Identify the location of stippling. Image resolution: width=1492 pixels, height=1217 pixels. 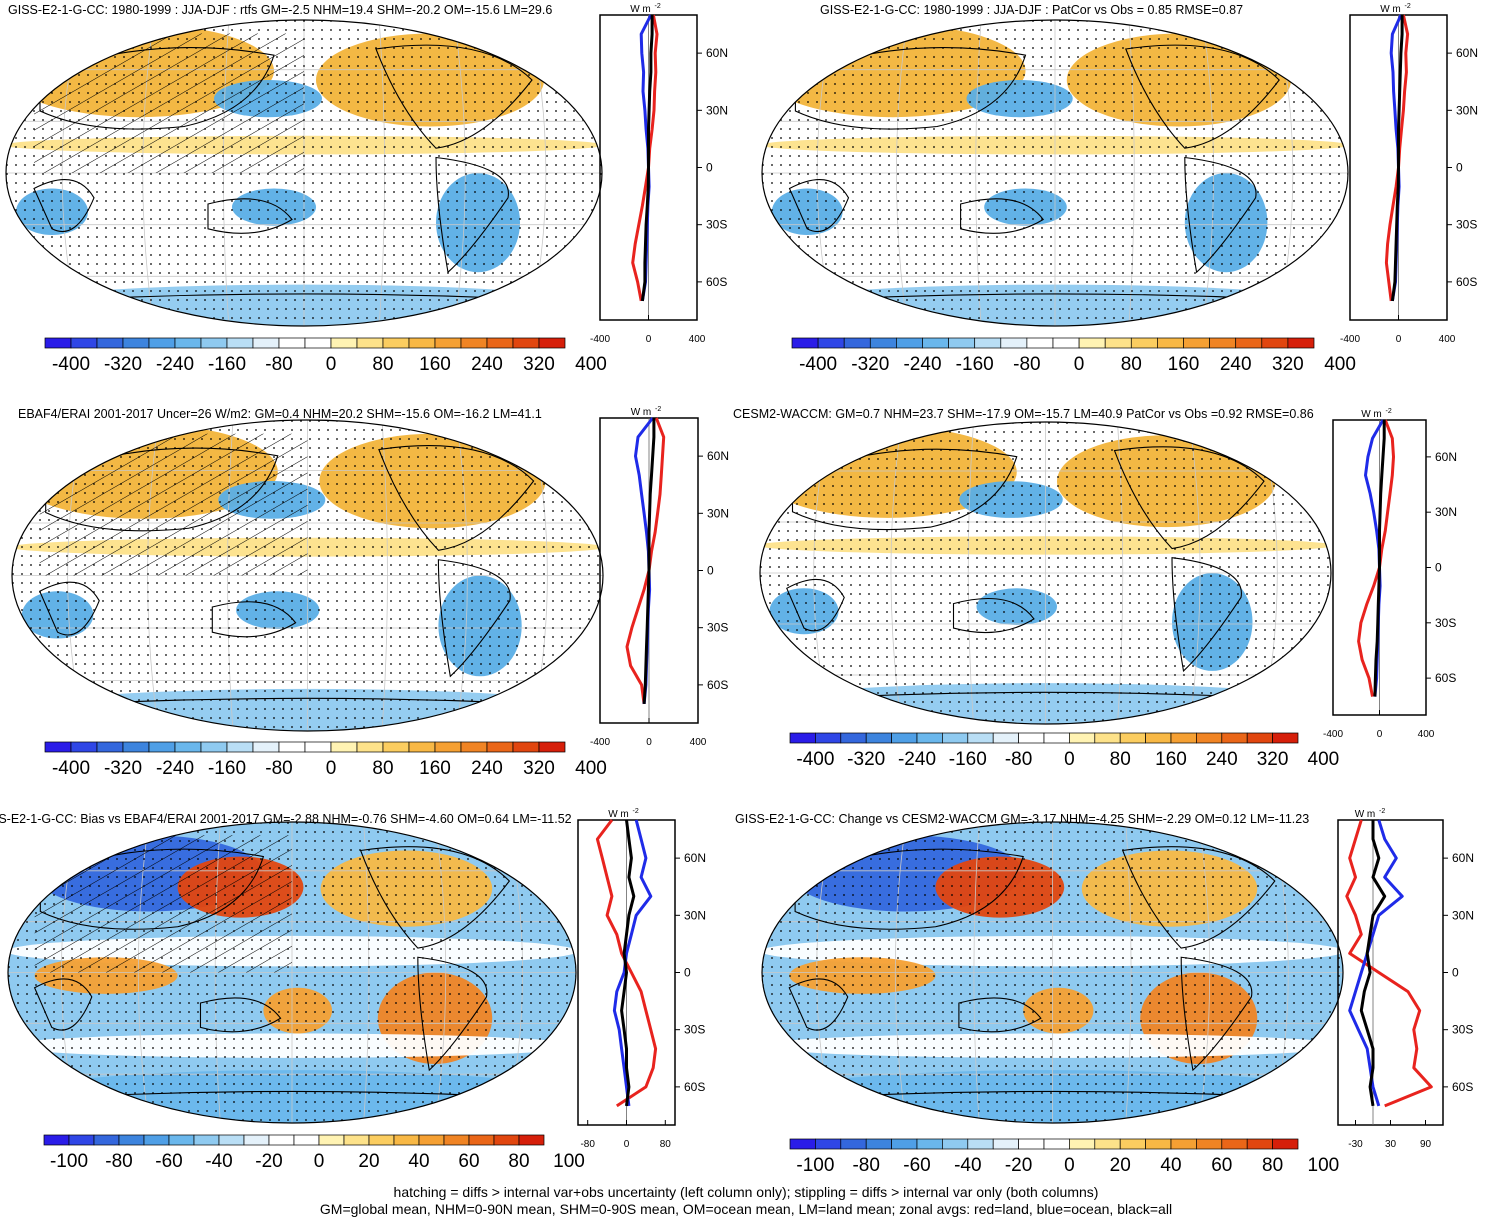
(1055, 173).